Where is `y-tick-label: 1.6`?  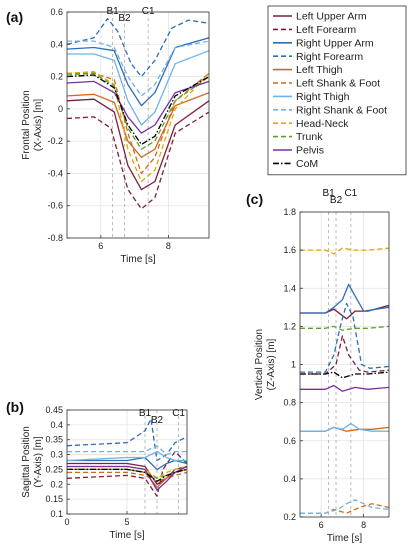
y-tick-label: 1.6 is located at coordinates (289, 250).